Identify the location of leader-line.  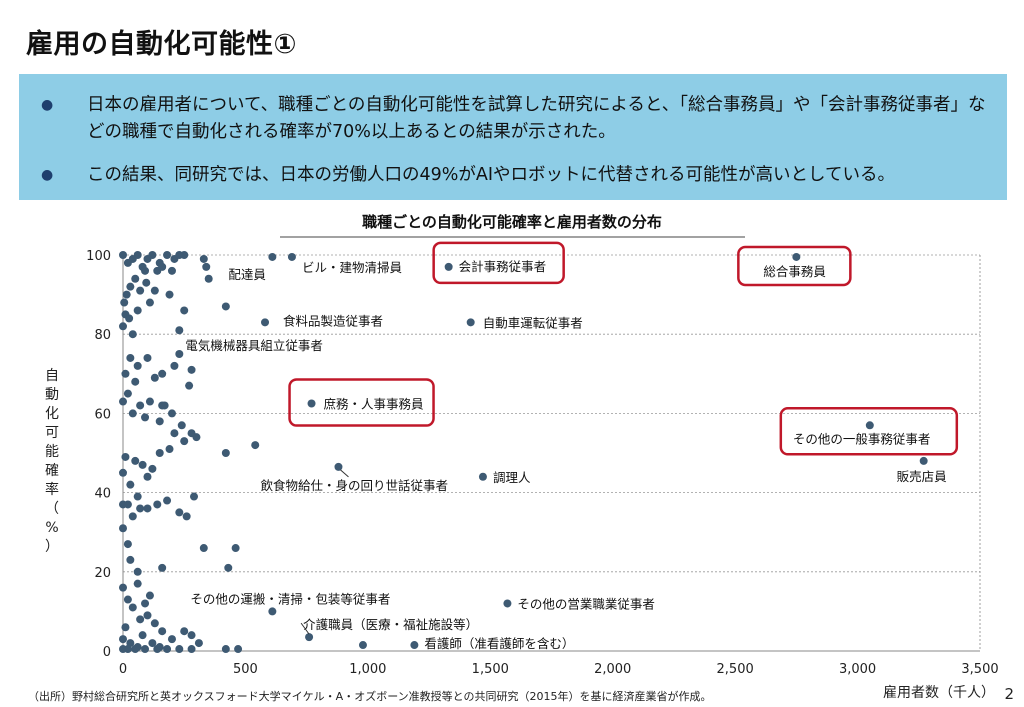
(305, 628).